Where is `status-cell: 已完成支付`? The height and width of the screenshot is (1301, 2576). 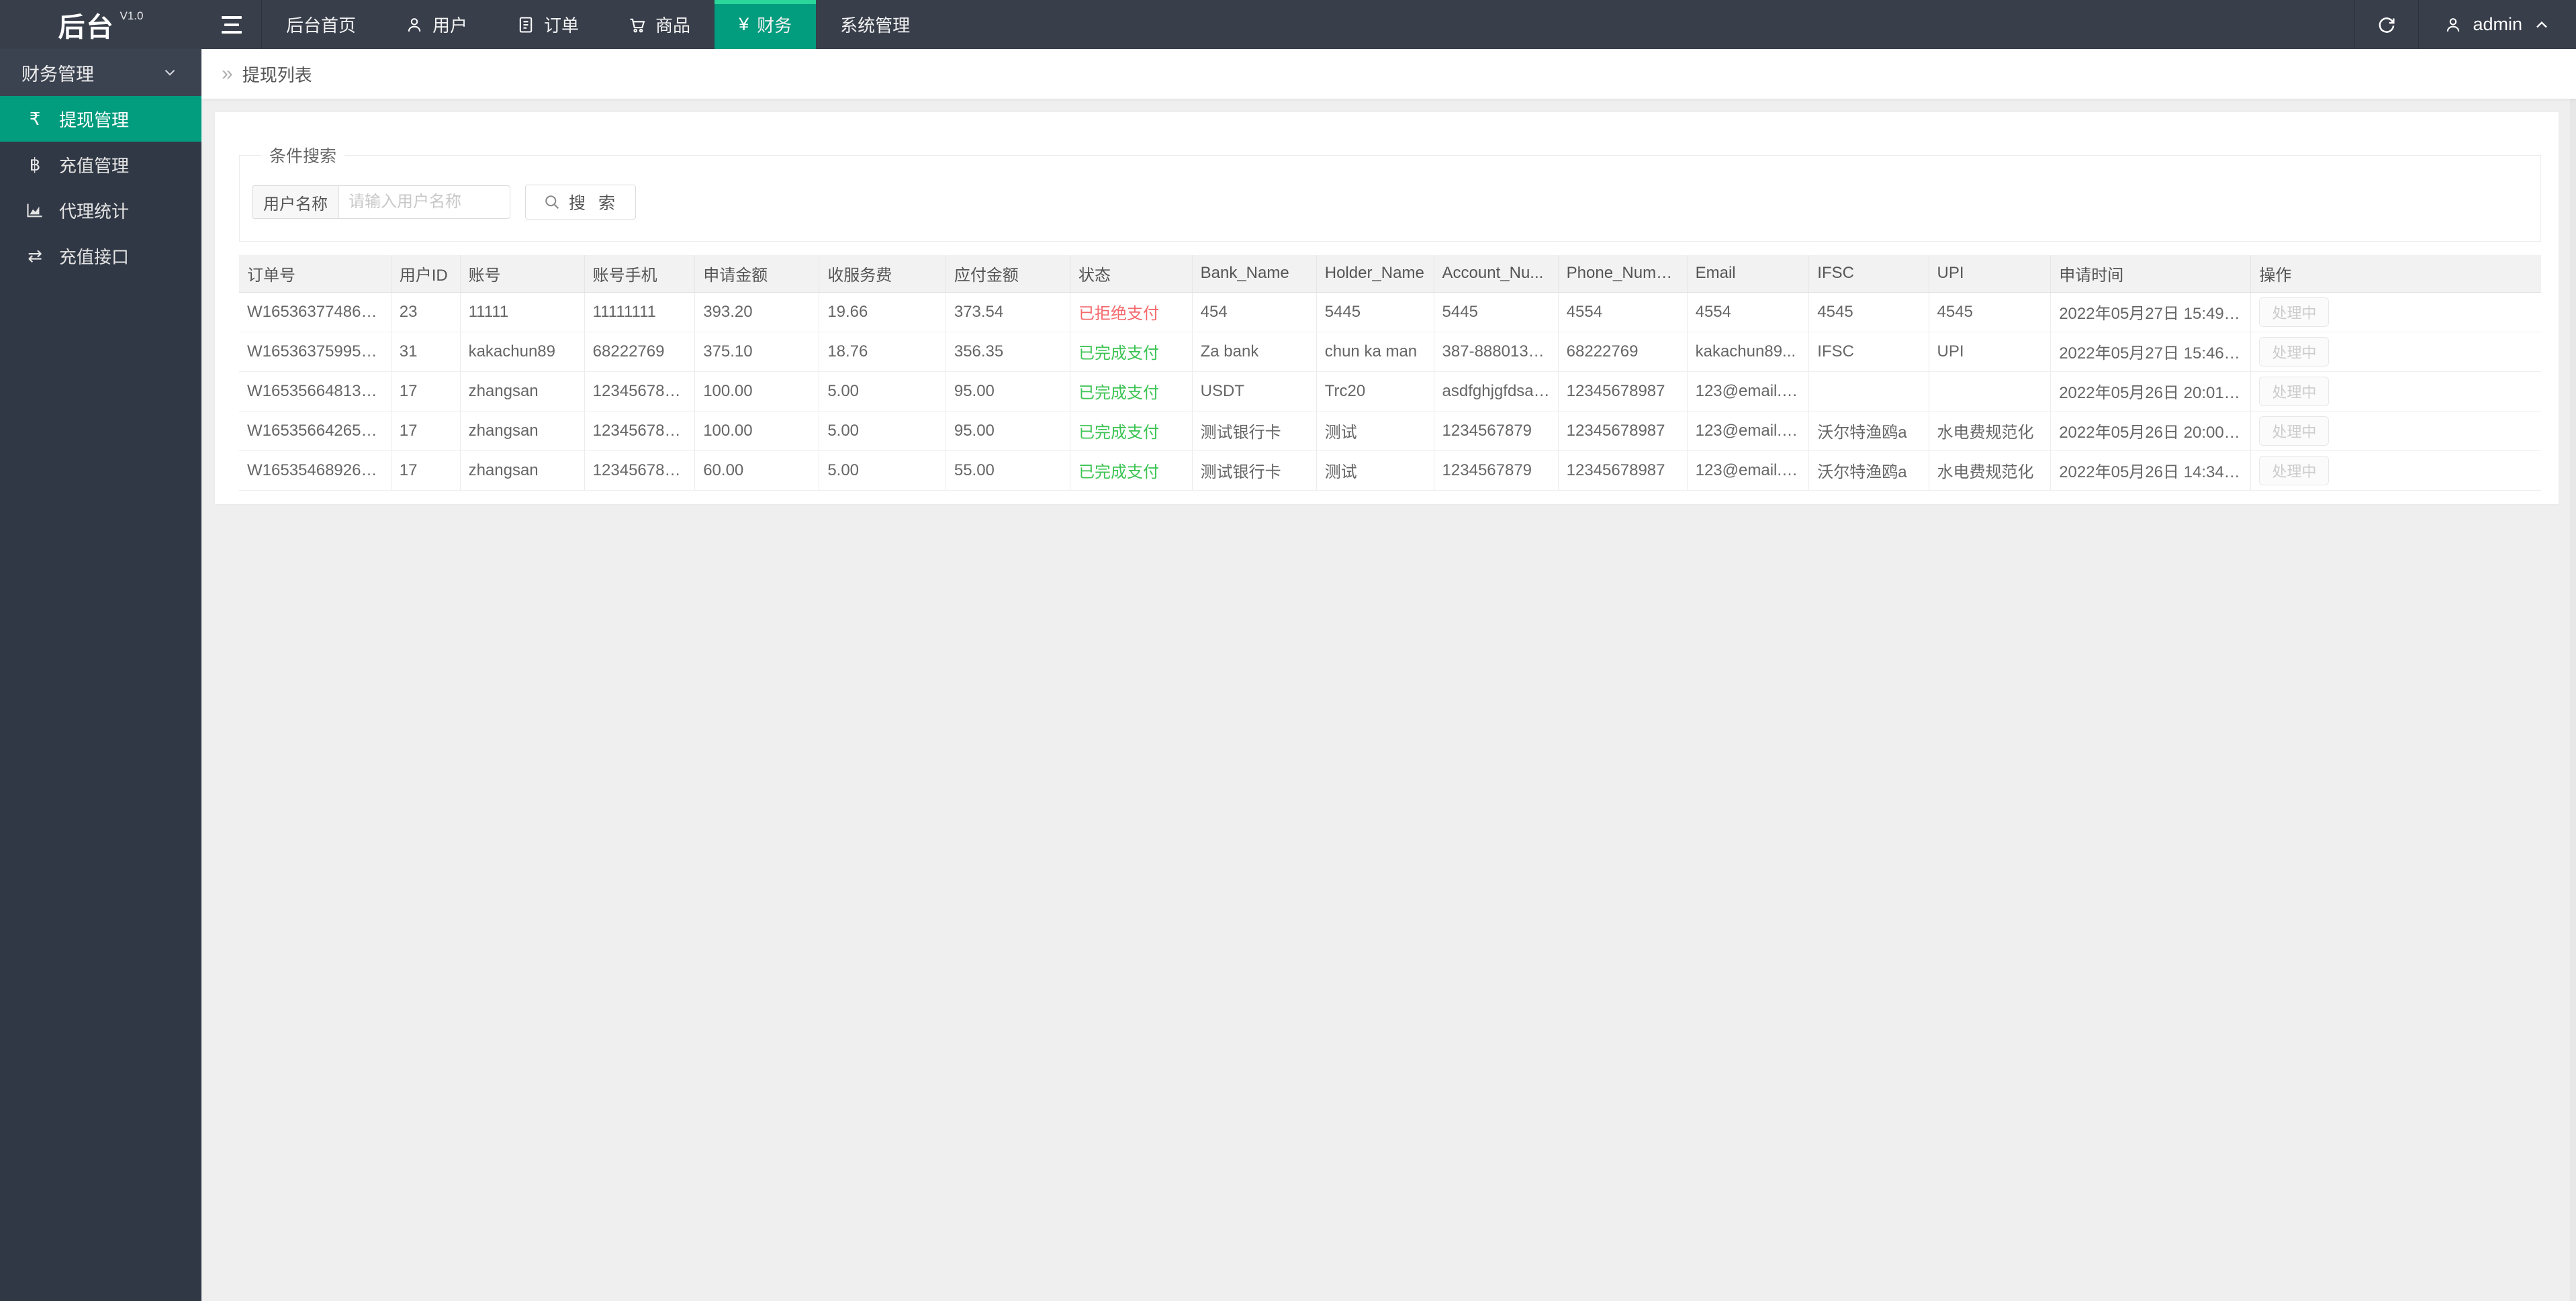
status-cell: 已完成支付 is located at coordinates (1131, 431).